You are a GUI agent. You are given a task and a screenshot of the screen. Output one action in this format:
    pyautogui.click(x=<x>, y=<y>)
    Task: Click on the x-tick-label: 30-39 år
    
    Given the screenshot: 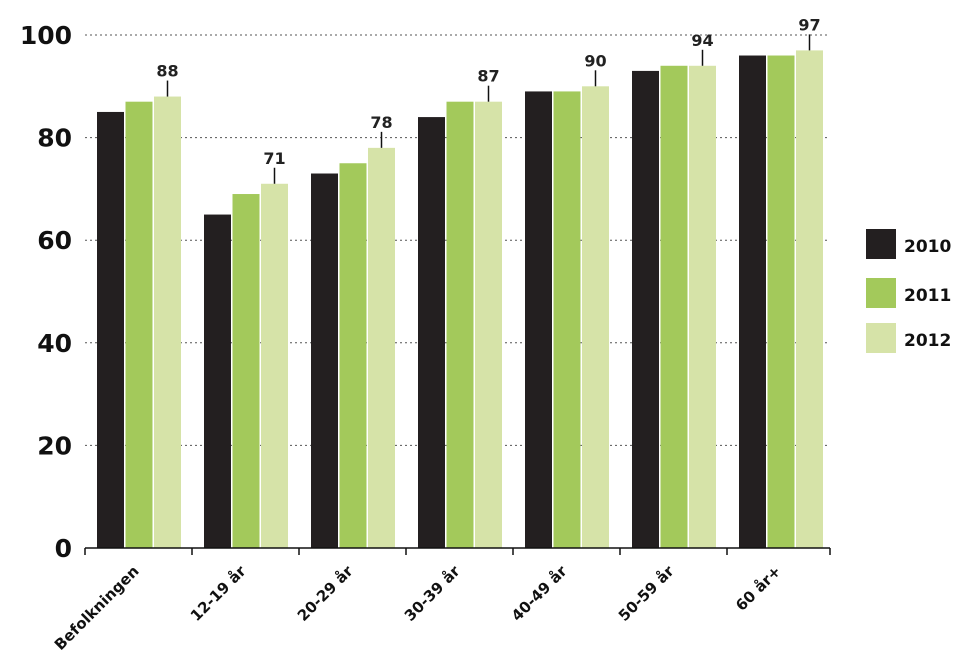 What is the action you would take?
    pyautogui.click(x=432, y=593)
    